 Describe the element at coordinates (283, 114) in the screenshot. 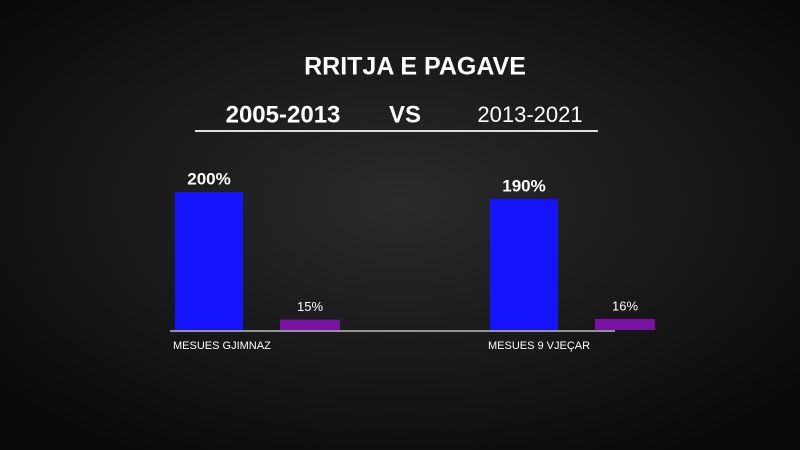

I see `period-label: 2005-2013` at that location.